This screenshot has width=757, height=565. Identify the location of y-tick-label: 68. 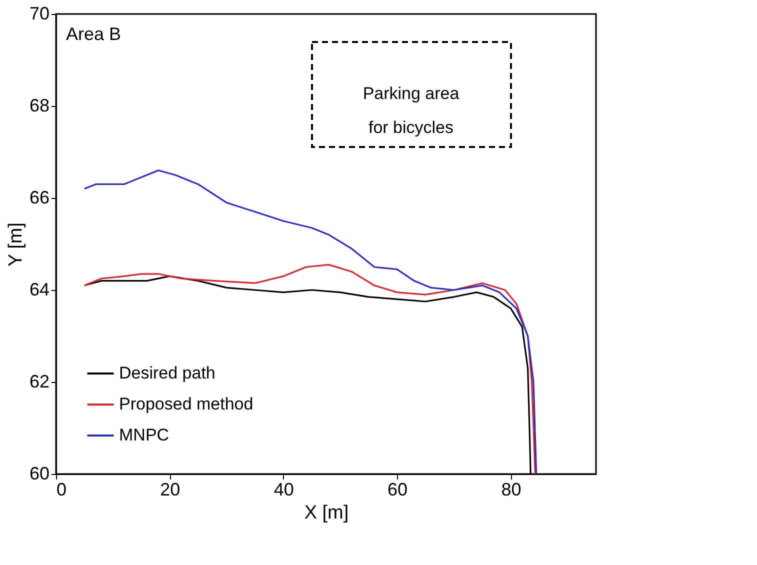
(39, 106).